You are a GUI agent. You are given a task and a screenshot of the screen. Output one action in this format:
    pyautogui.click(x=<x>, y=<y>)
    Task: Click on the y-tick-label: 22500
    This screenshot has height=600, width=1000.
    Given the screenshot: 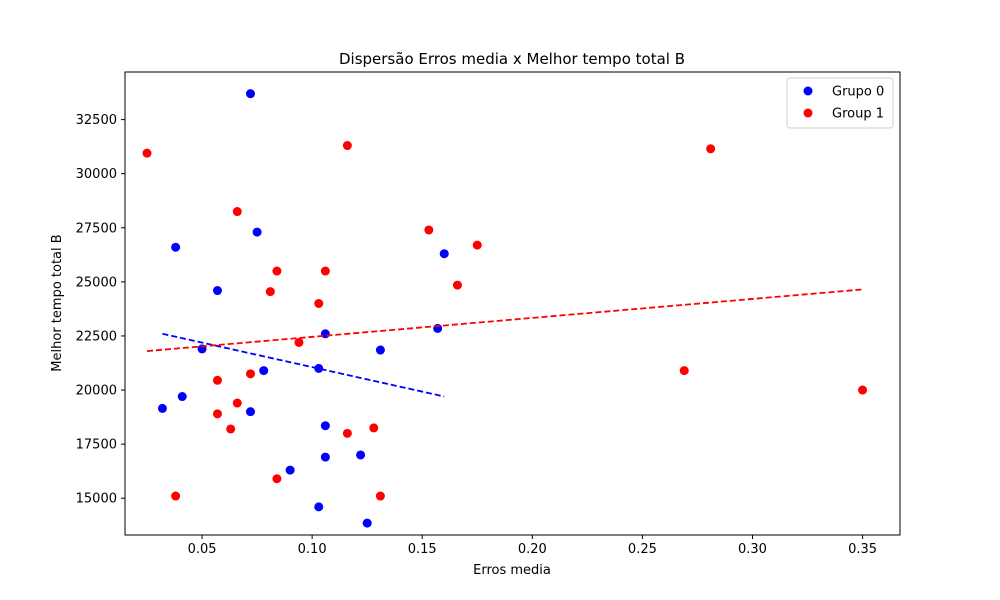 What is the action you would take?
    pyautogui.click(x=96, y=336)
    